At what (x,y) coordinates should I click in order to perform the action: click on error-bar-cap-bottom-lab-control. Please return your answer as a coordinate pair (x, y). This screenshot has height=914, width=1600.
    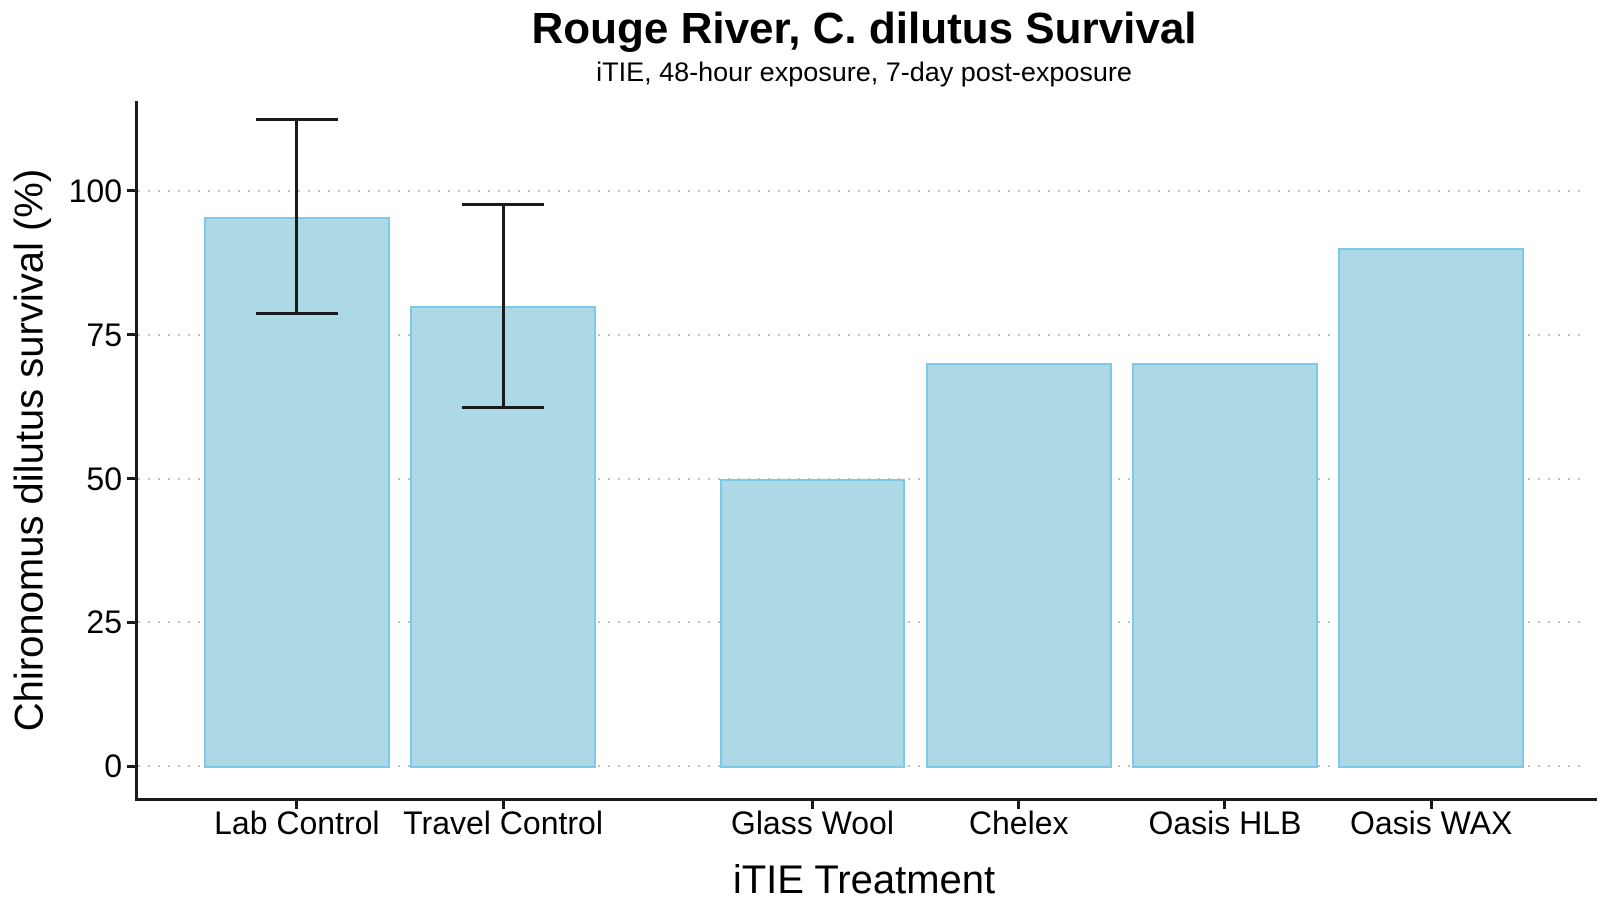
    Looking at the image, I should click on (297, 314).